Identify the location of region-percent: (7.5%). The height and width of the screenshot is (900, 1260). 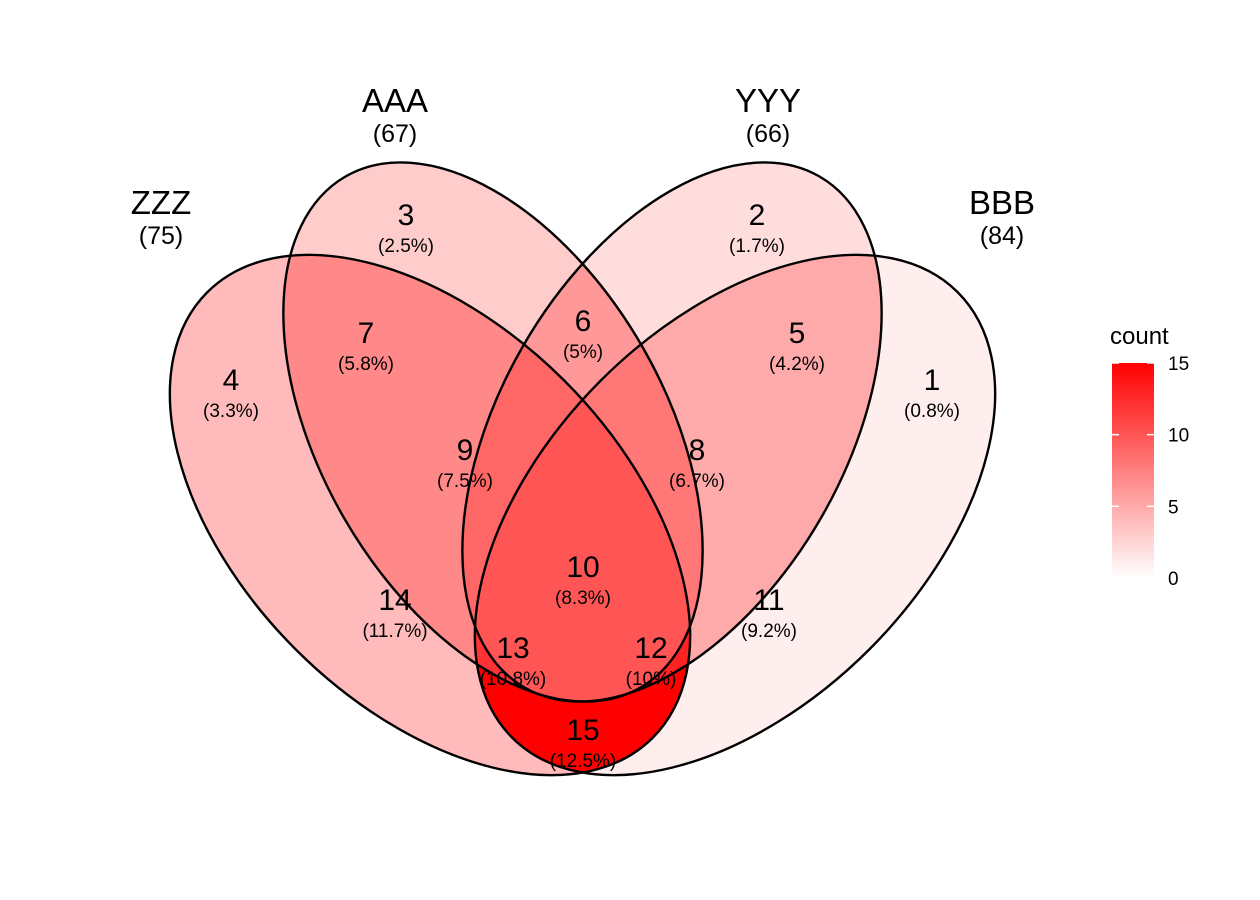
(465, 481).